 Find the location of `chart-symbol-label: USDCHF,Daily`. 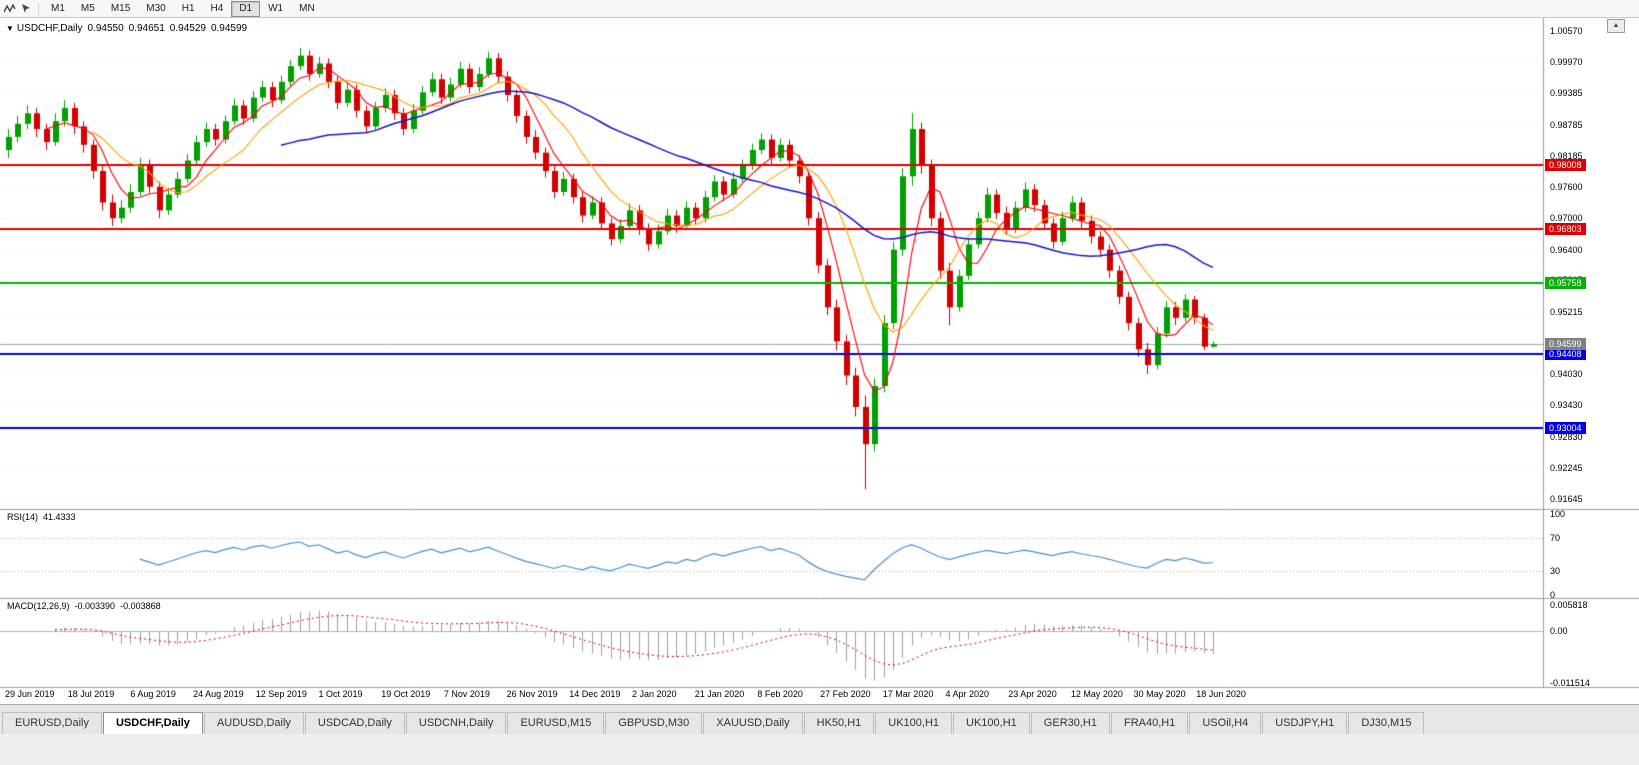

chart-symbol-label: USDCHF,Daily is located at coordinates (49, 28).